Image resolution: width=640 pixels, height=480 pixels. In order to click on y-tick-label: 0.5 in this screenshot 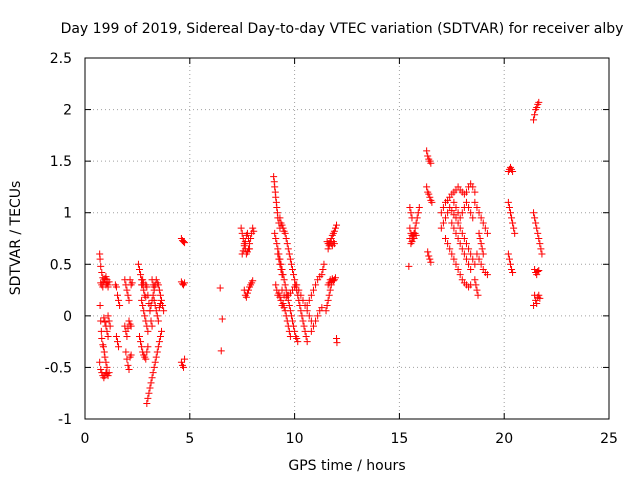, I will do `click(61, 265)`.